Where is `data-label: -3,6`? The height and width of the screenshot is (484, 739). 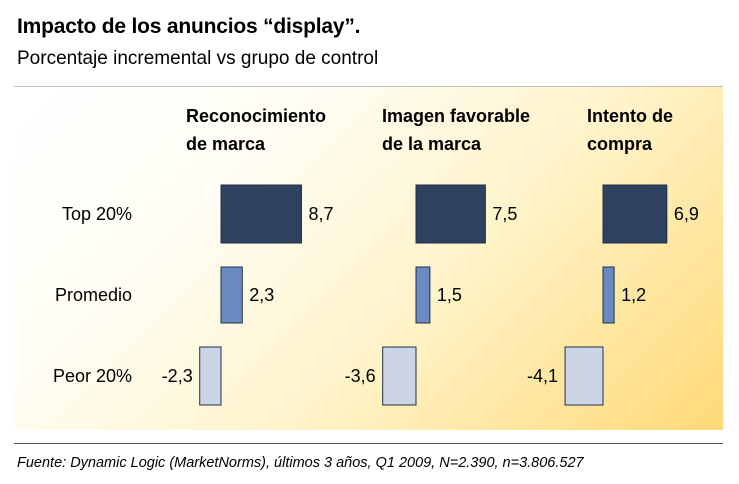 data-label: -3,6 is located at coordinates (360, 376).